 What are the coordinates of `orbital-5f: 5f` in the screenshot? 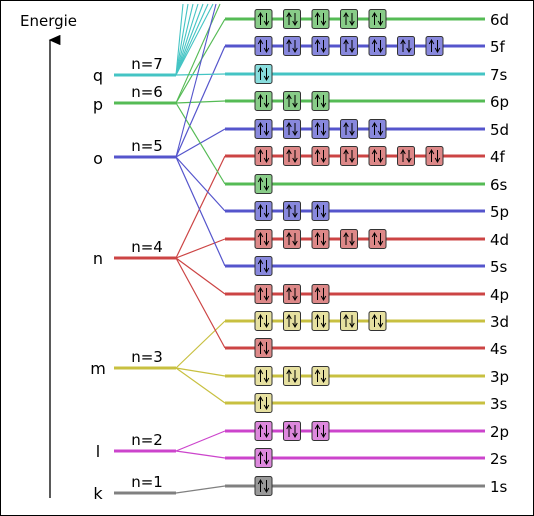 It's located at (365, 46).